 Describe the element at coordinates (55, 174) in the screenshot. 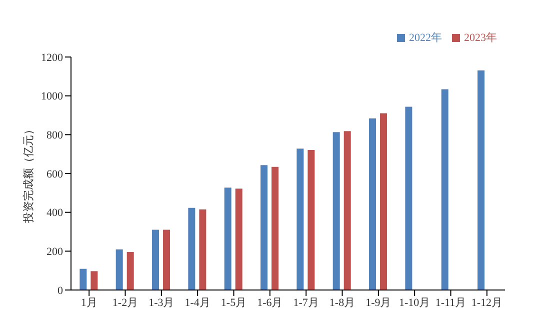

I see `y-tick-label: 600` at that location.